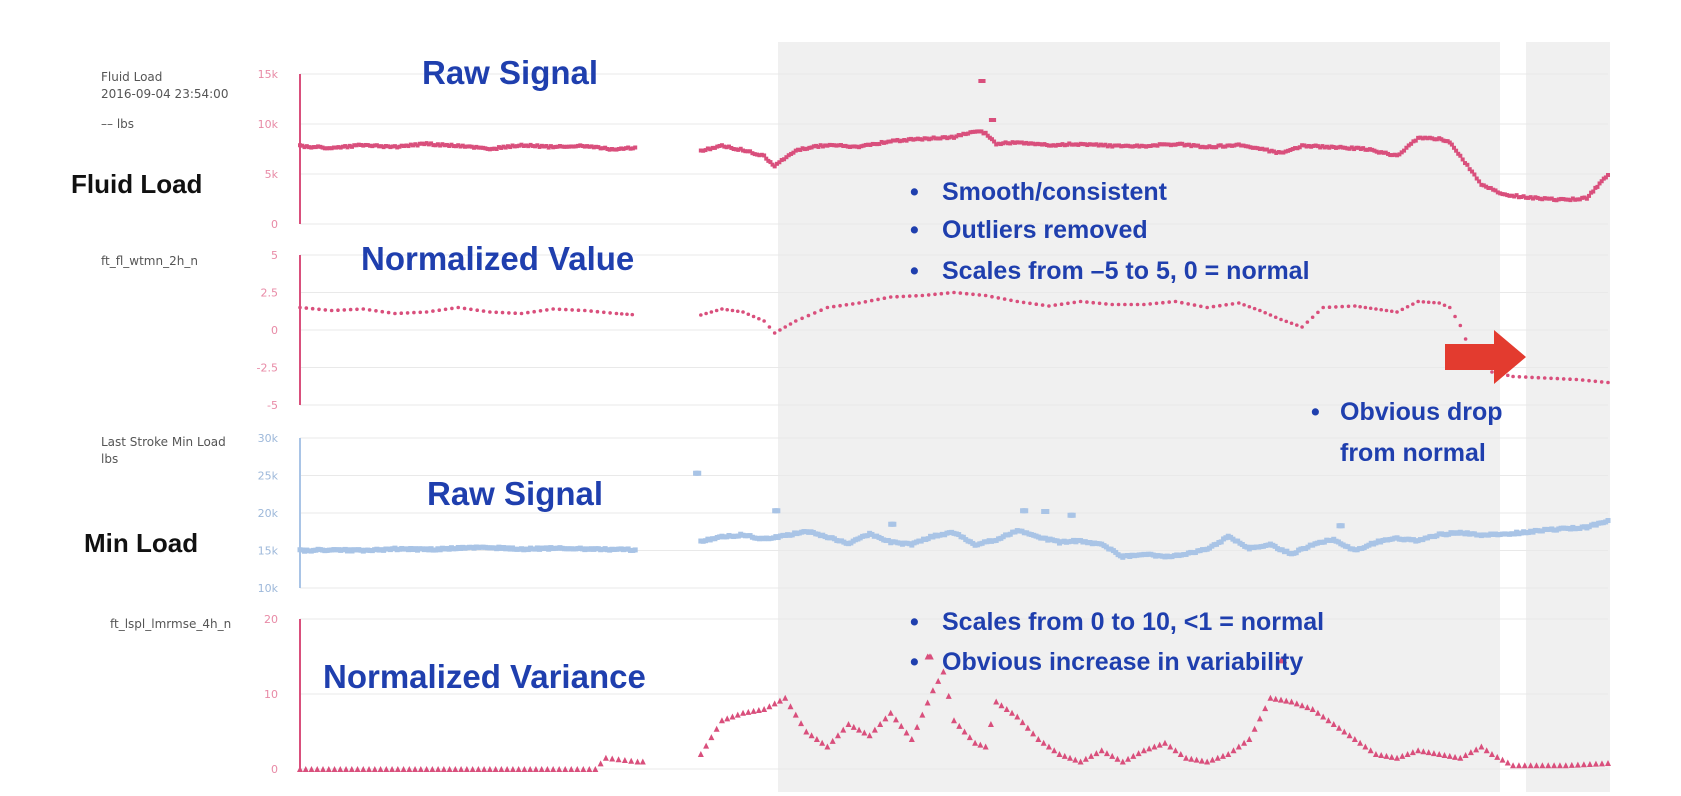  I want to click on min-load-header: Last Stroke Min Load, so click(163, 442).